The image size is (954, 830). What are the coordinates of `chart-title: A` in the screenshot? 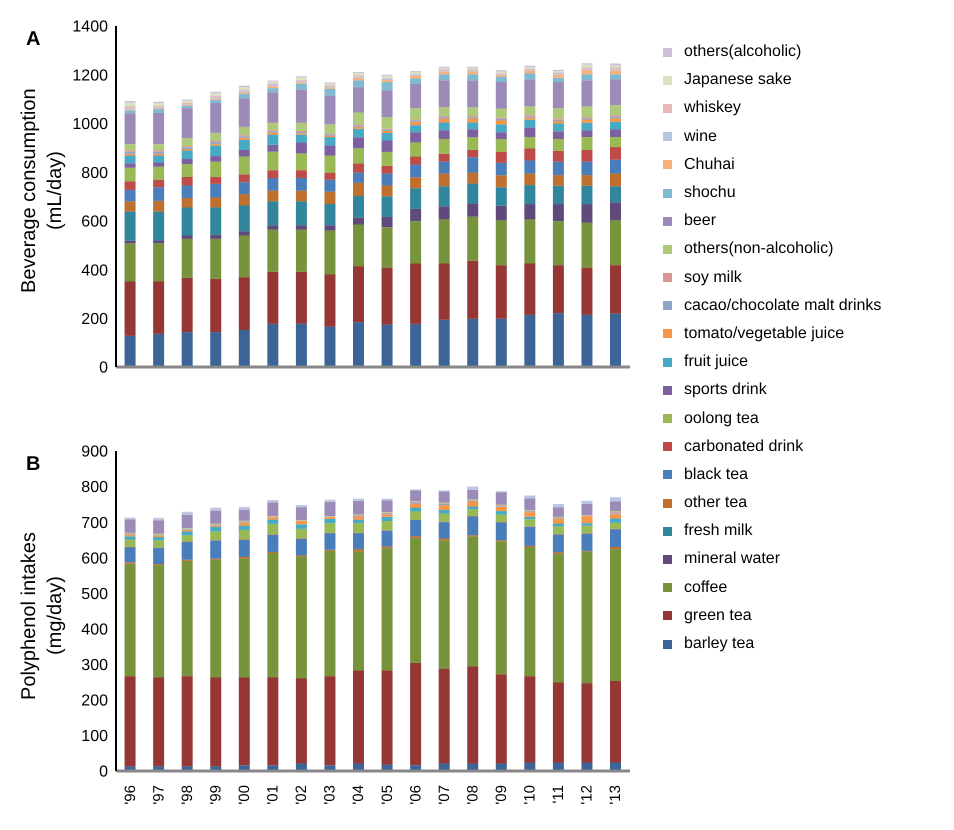 It's located at (33, 39).